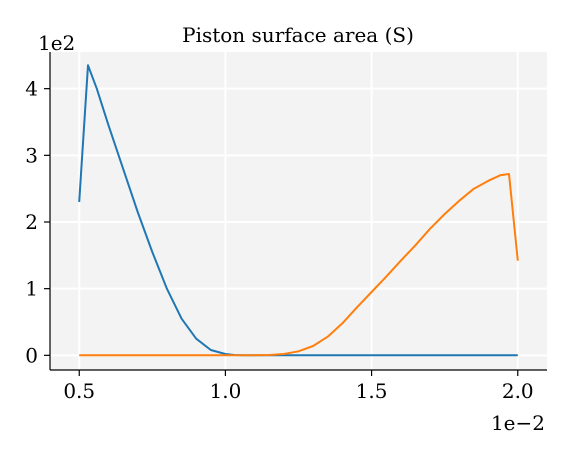 Image resolution: width=575 pixels, height=460 pixels. I want to click on chart-title: Piston surface area (S), so click(298, 35).